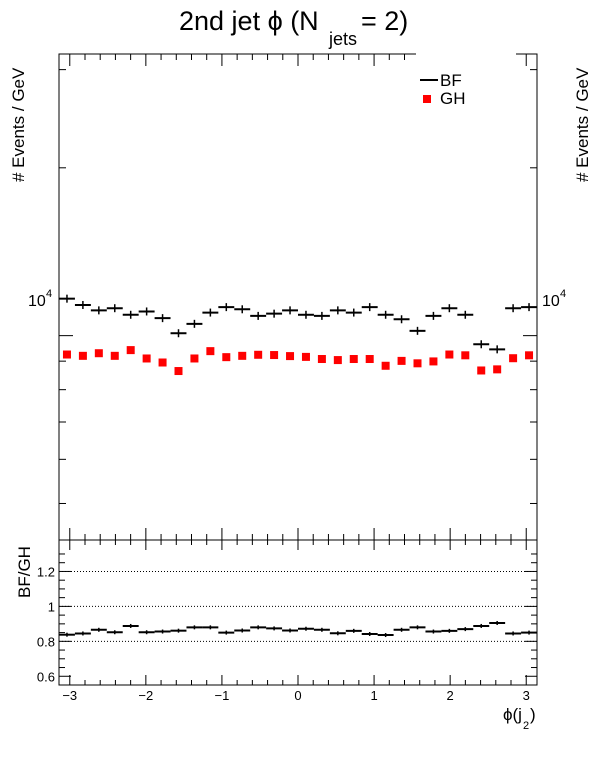 The image size is (596, 772). I want to click on x-tick-label: 2, so click(450, 695).